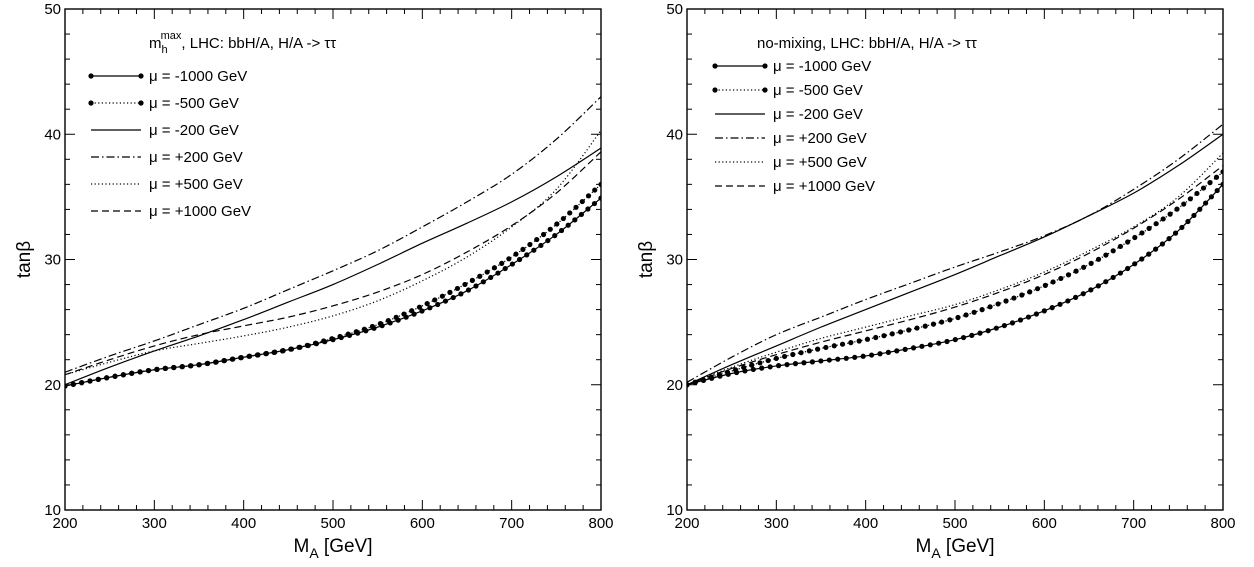  Describe the element at coordinates (818, 114) in the screenshot. I see `legend-label-3: μ = -200 GeV` at that location.